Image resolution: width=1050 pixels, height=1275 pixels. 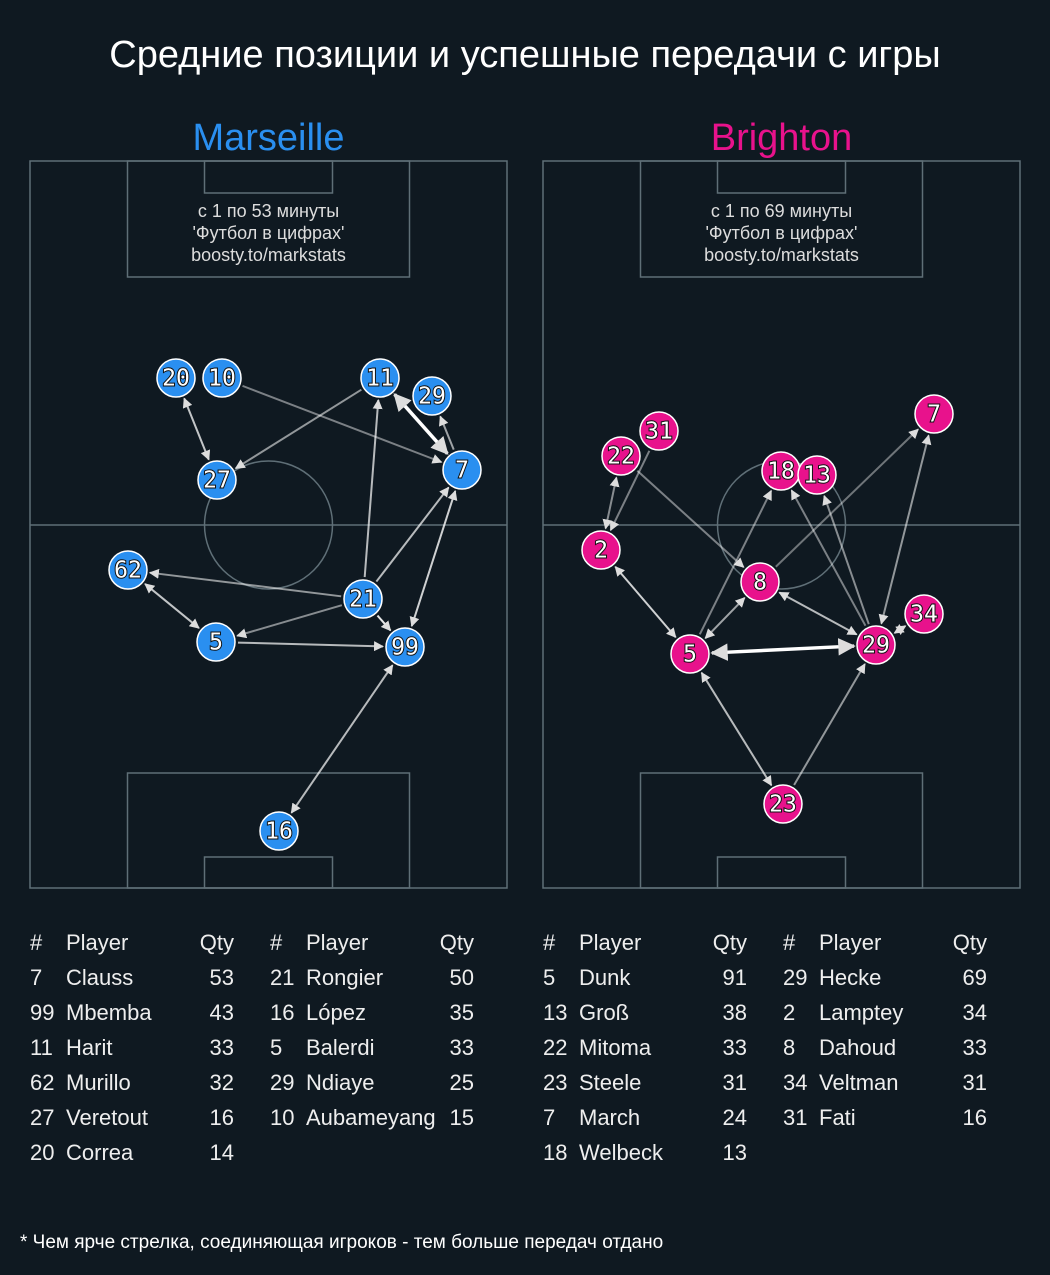 I want to click on table-cell: Aubameyang, so click(x=371, y=1117).